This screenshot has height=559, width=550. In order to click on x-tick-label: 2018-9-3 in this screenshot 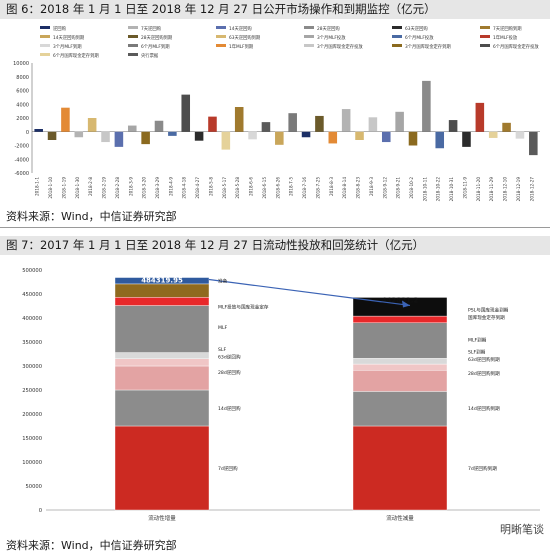, I will do `click(371, 186)`.